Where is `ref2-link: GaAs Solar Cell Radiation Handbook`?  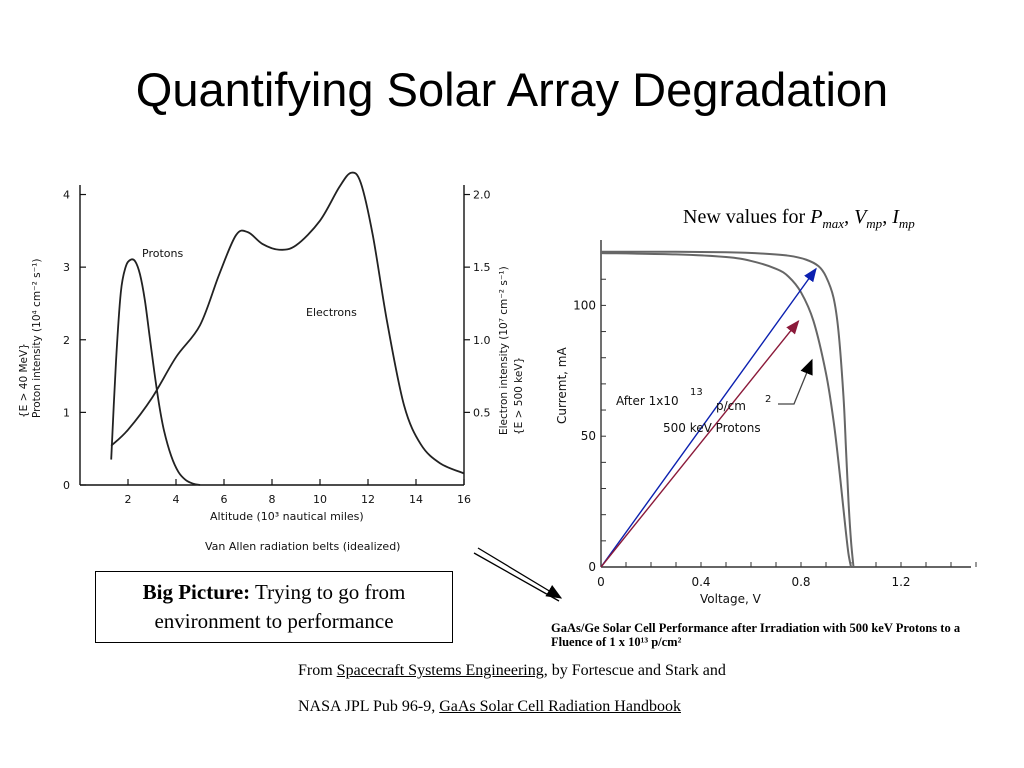 ref2-link: GaAs Solar Cell Radiation Handbook is located at coordinates (560, 706).